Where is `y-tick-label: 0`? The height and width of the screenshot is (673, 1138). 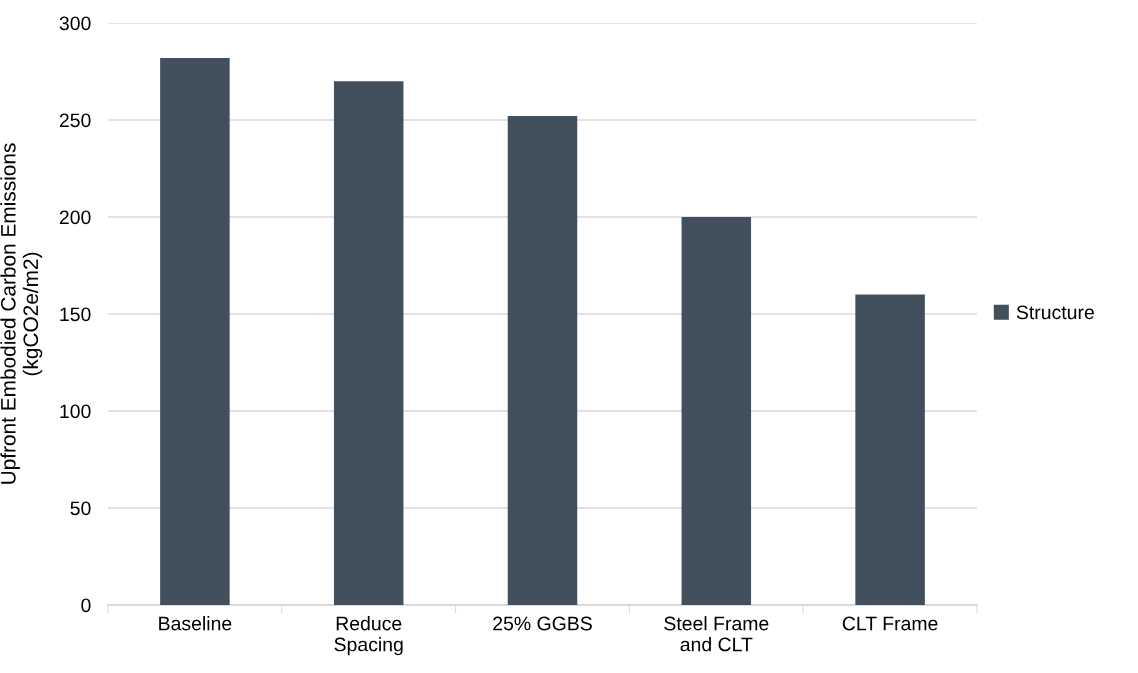
y-tick-label: 0 is located at coordinates (86, 605).